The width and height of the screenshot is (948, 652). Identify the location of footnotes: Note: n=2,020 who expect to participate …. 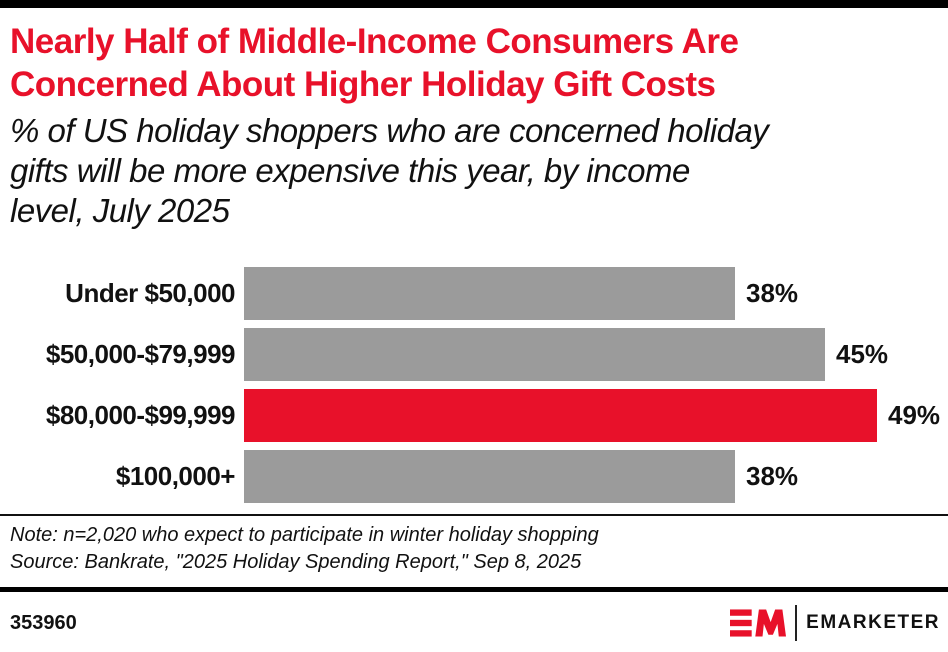
(474, 546).